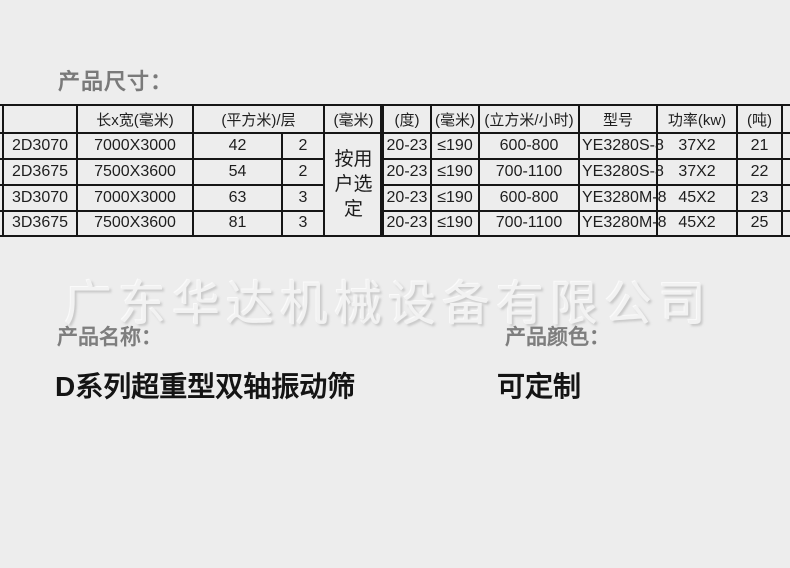 The width and height of the screenshot is (790, 568). I want to click on table-cell: 54, so click(237, 171).